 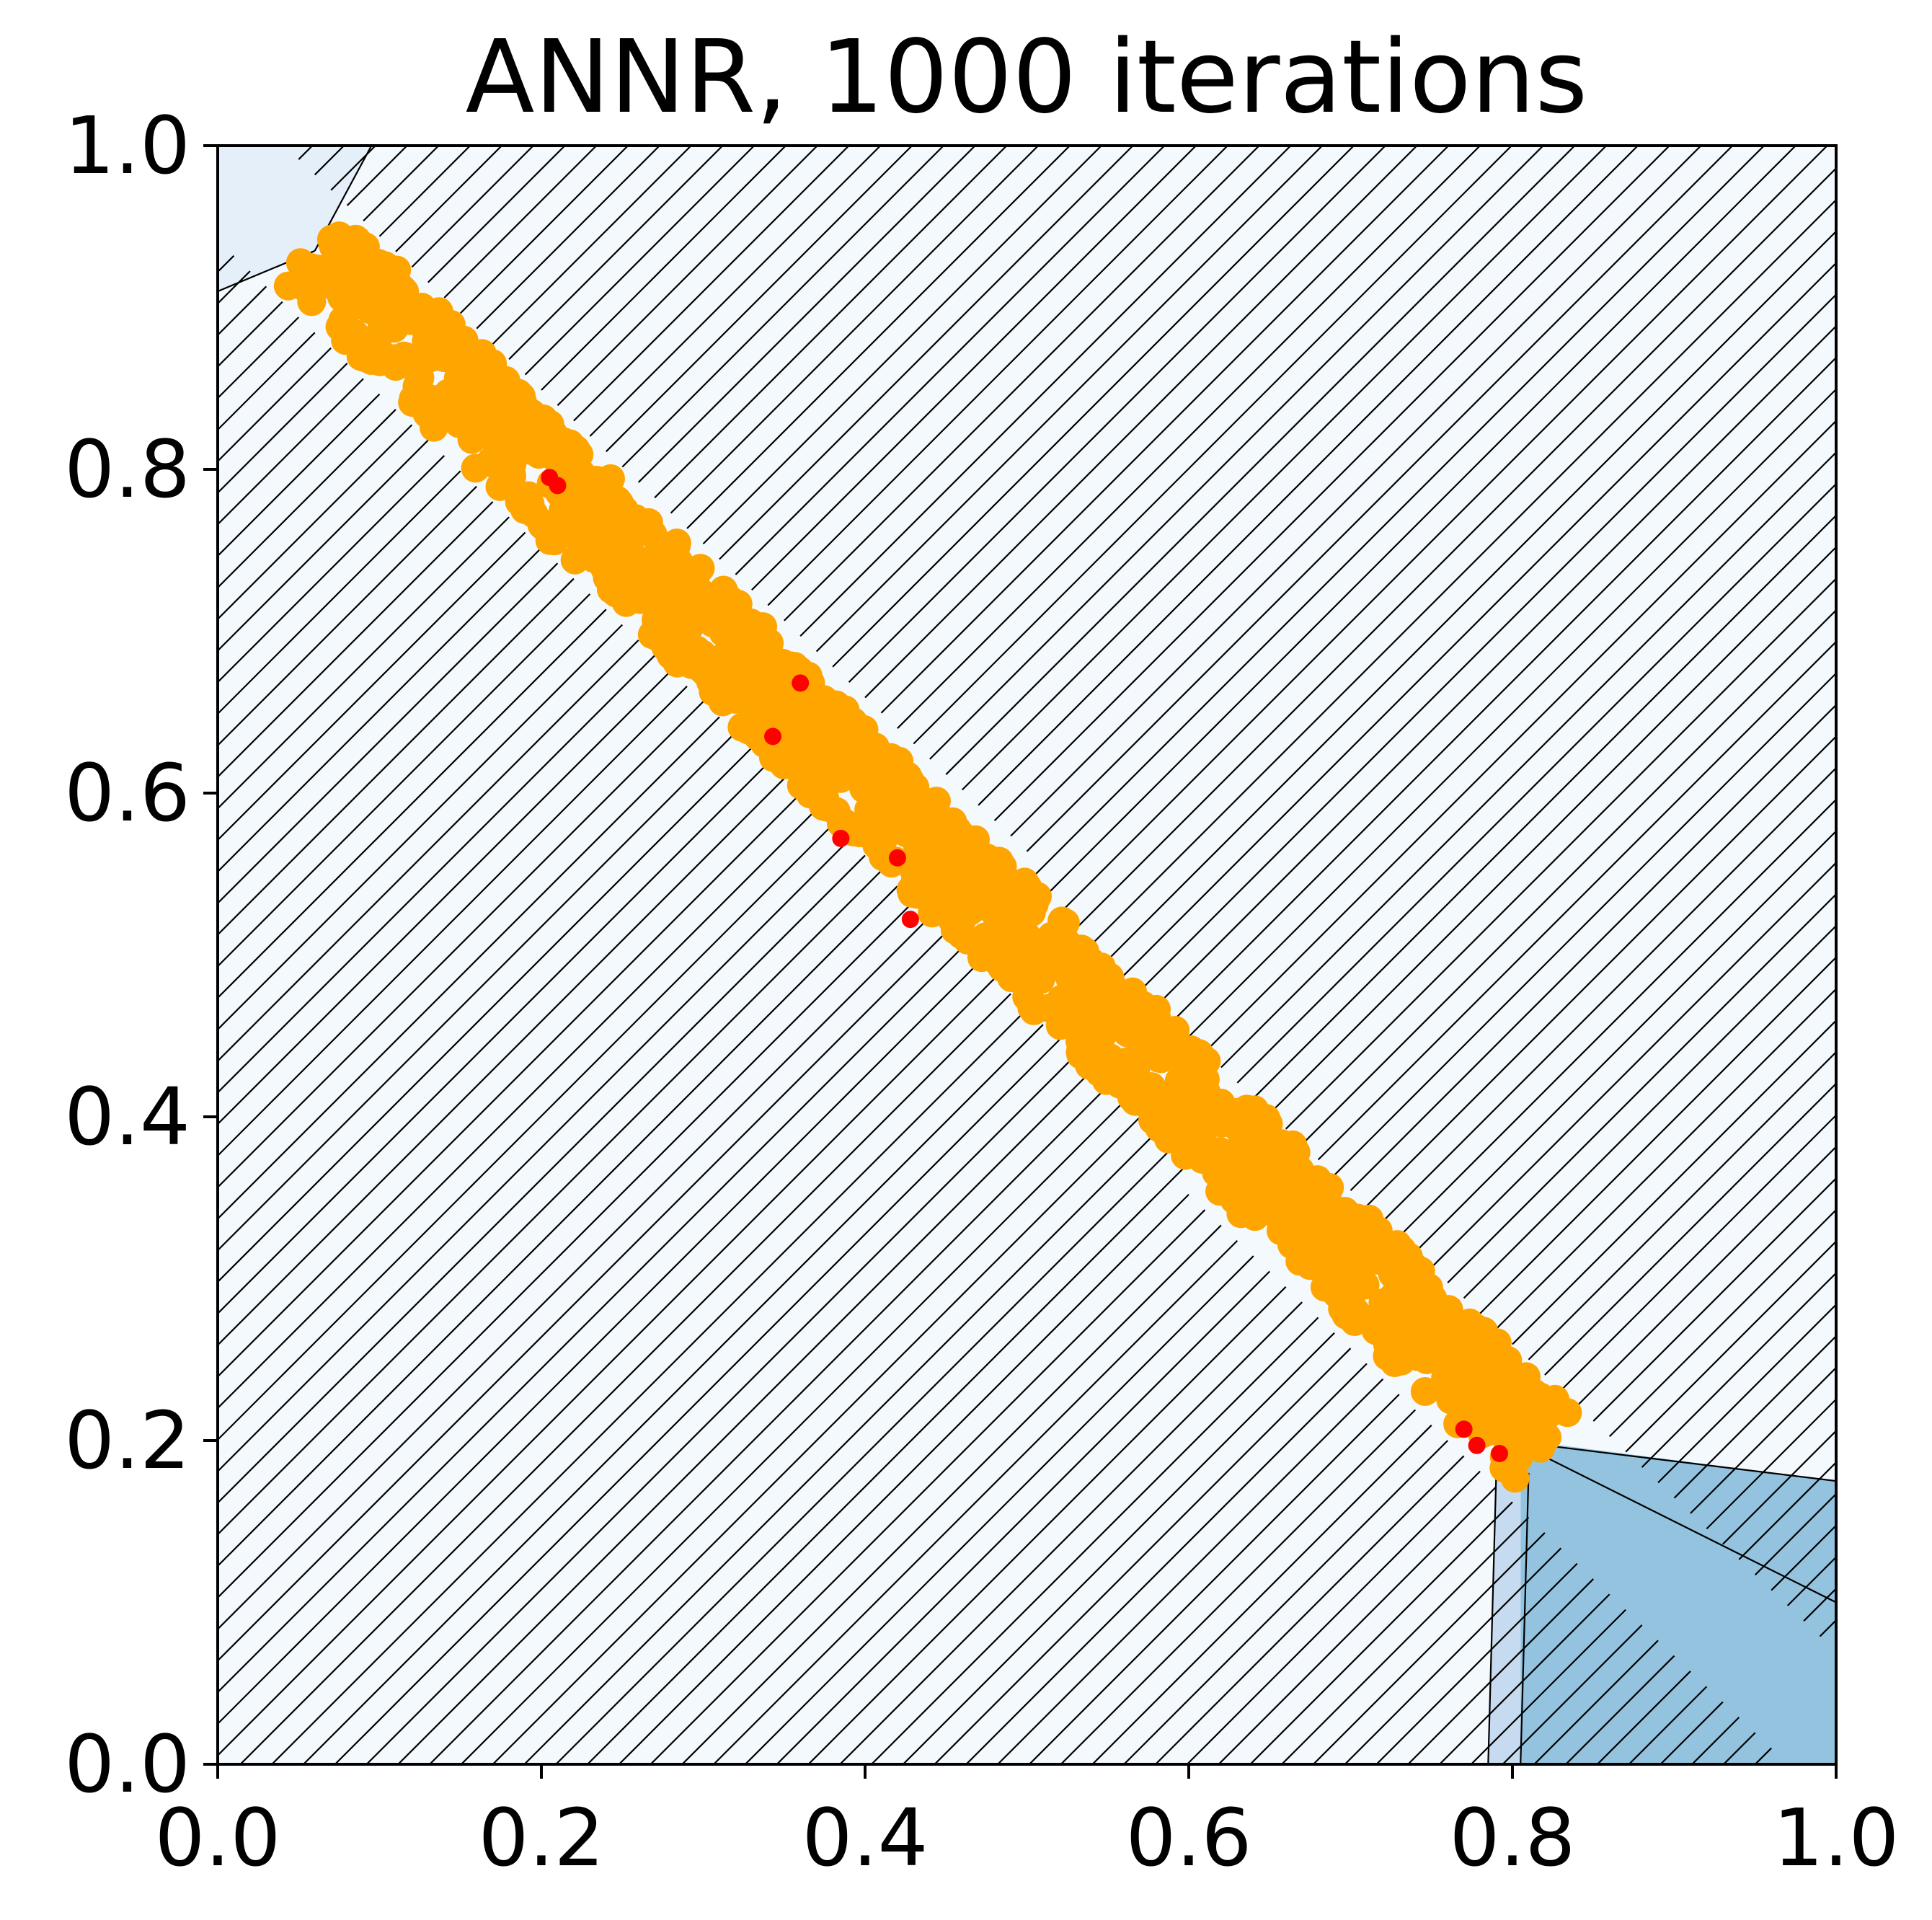 What do you see at coordinates (1513, 1838) in the screenshot?
I see `x-tick-label: 0.8` at bounding box center [1513, 1838].